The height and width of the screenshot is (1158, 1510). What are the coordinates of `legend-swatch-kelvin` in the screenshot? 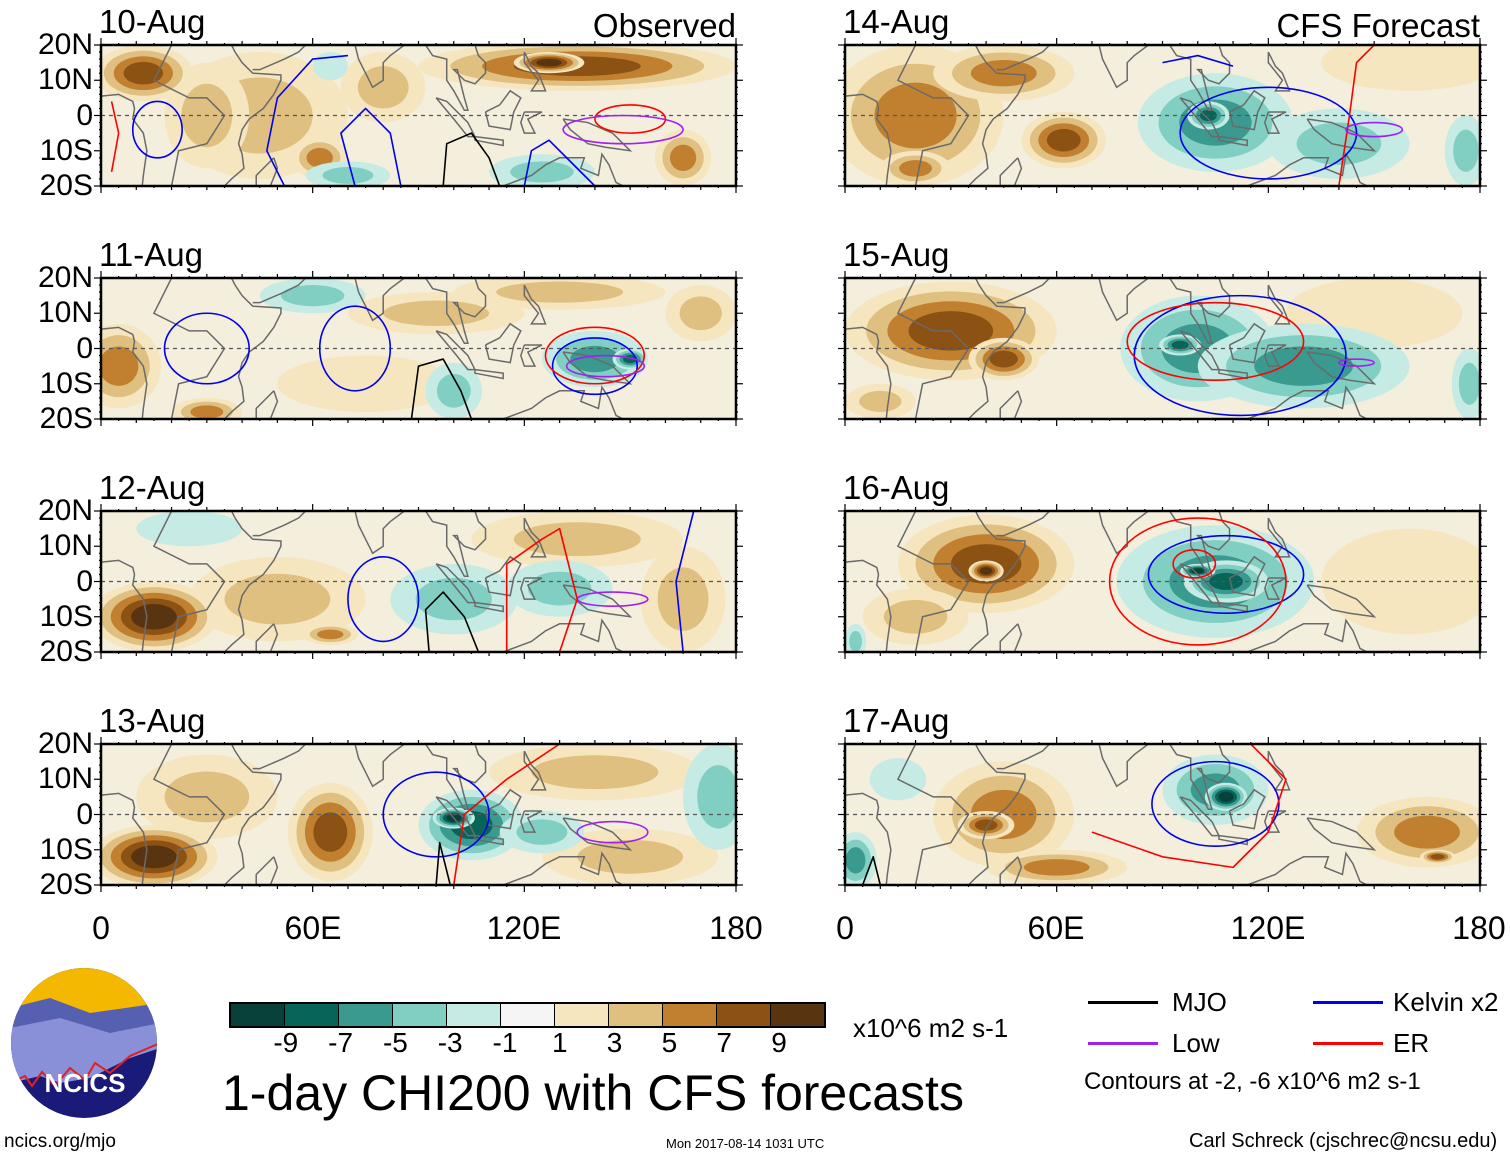 It's located at (1348, 1002).